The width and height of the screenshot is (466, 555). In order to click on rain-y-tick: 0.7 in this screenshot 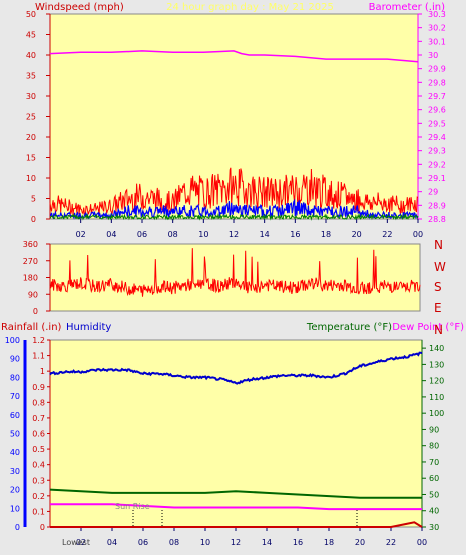, I will do `click(38, 418)`.